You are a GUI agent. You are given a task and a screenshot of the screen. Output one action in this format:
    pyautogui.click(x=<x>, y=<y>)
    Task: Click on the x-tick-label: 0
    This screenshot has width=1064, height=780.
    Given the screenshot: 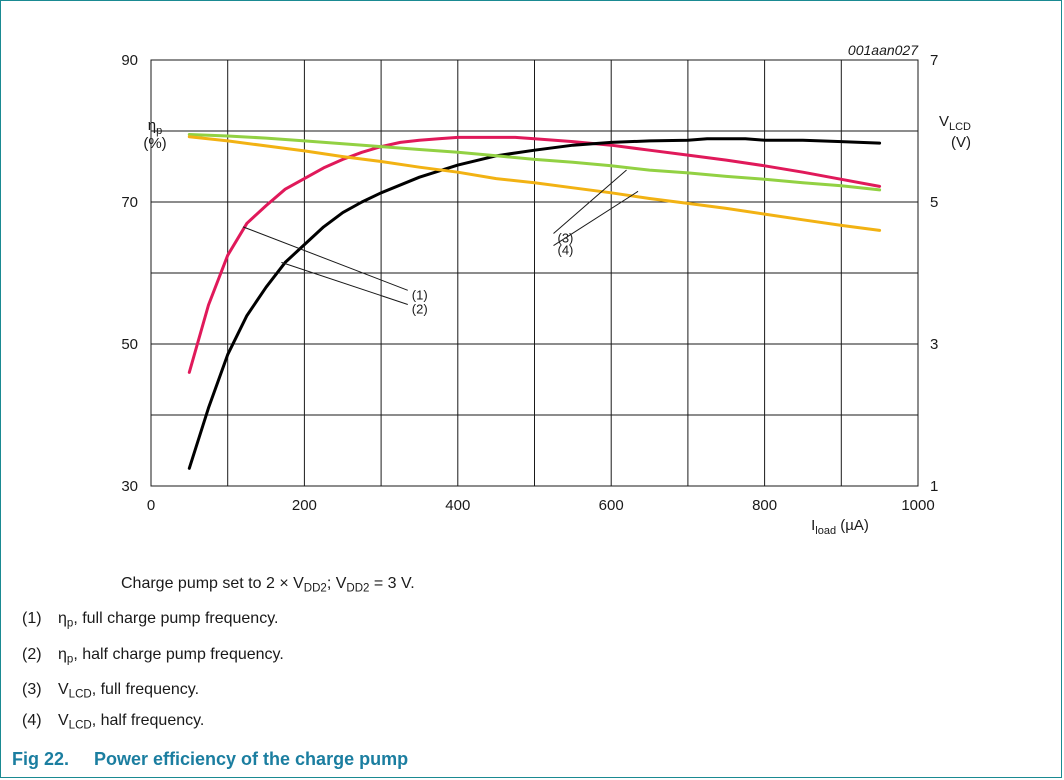 What is the action you would take?
    pyautogui.click(x=151, y=505)
    